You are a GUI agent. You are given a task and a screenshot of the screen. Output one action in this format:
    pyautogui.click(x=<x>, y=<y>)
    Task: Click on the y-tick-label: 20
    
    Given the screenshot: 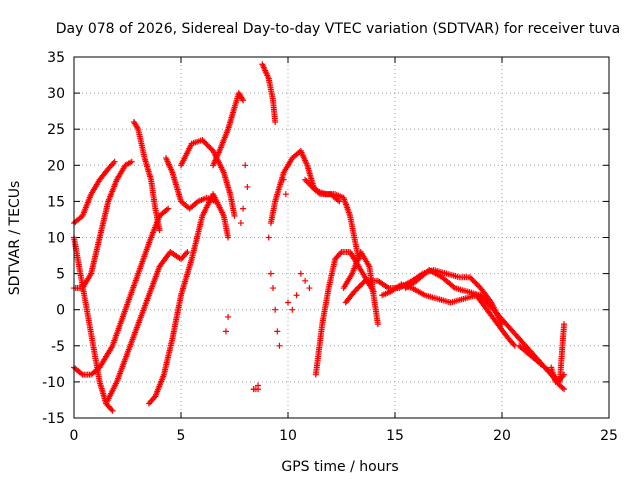 What is the action you would take?
    pyautogui.click(x=56, y=166)
    